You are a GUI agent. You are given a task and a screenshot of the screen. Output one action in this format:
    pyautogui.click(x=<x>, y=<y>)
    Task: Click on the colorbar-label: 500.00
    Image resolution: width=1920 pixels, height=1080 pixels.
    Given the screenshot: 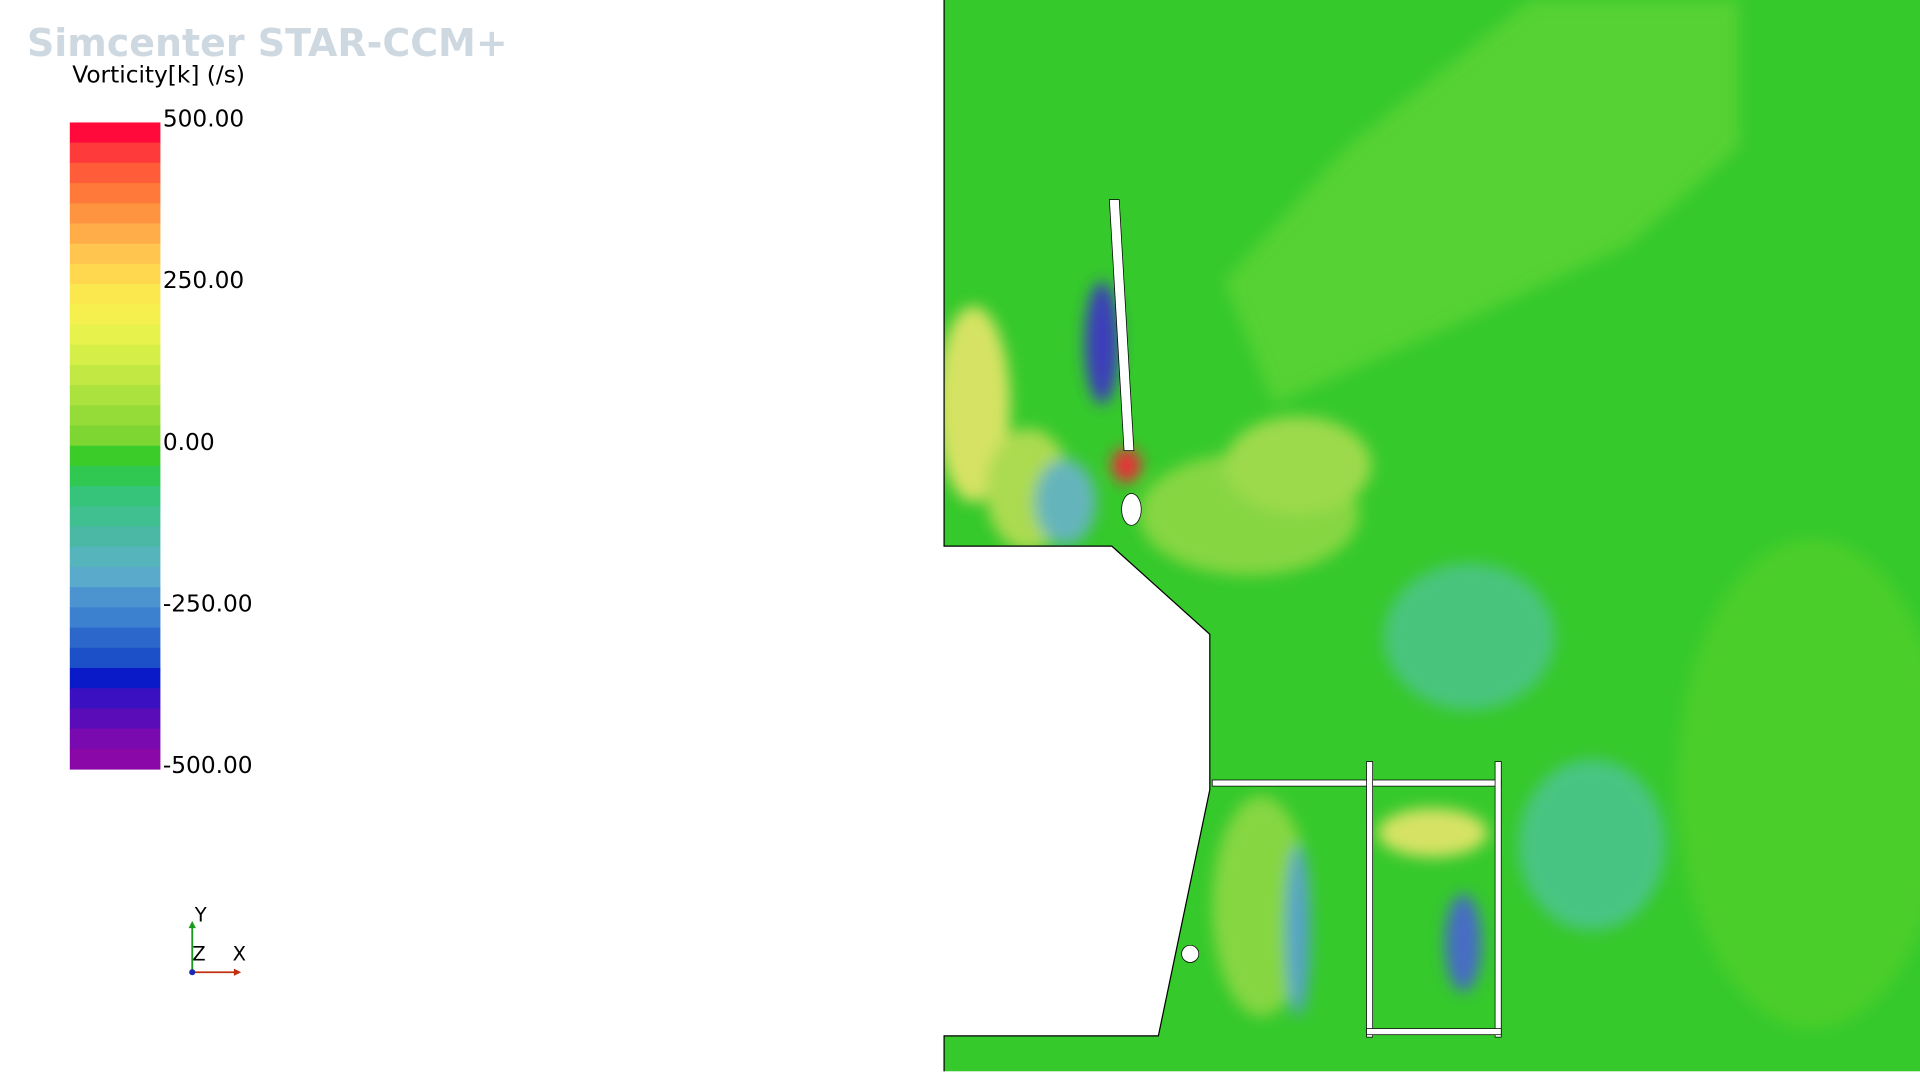 What is the action you would take?
    pyautogui.click(x=203, y=119)
    